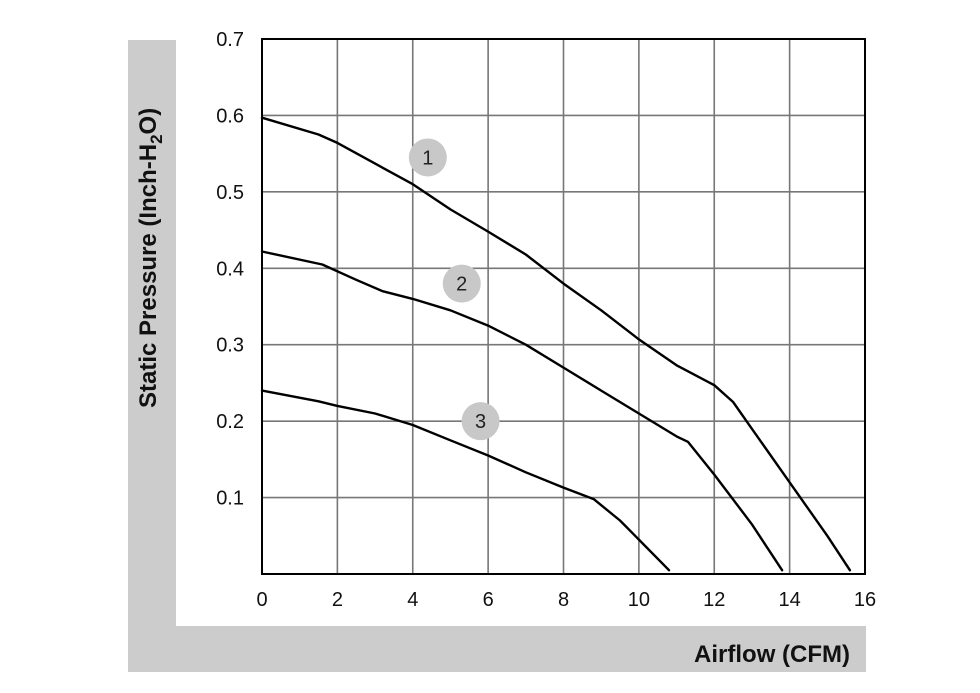 The width and height of the screenshot is (980, 693). I want to click on series-badge-label: 1, so click(427, 158).